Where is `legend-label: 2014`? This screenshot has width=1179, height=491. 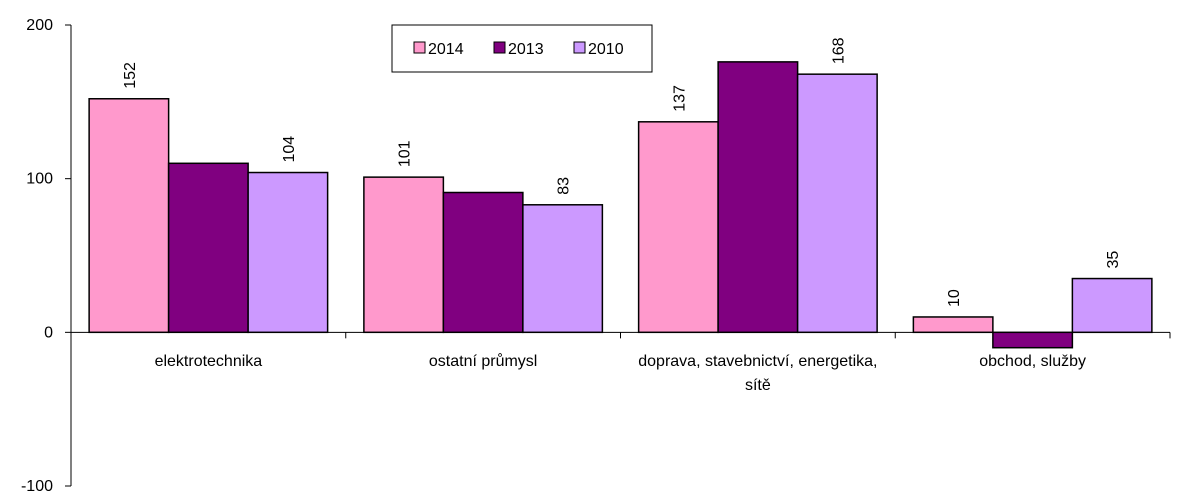
legend-label: 2014 is located at coordinates (446, 49).